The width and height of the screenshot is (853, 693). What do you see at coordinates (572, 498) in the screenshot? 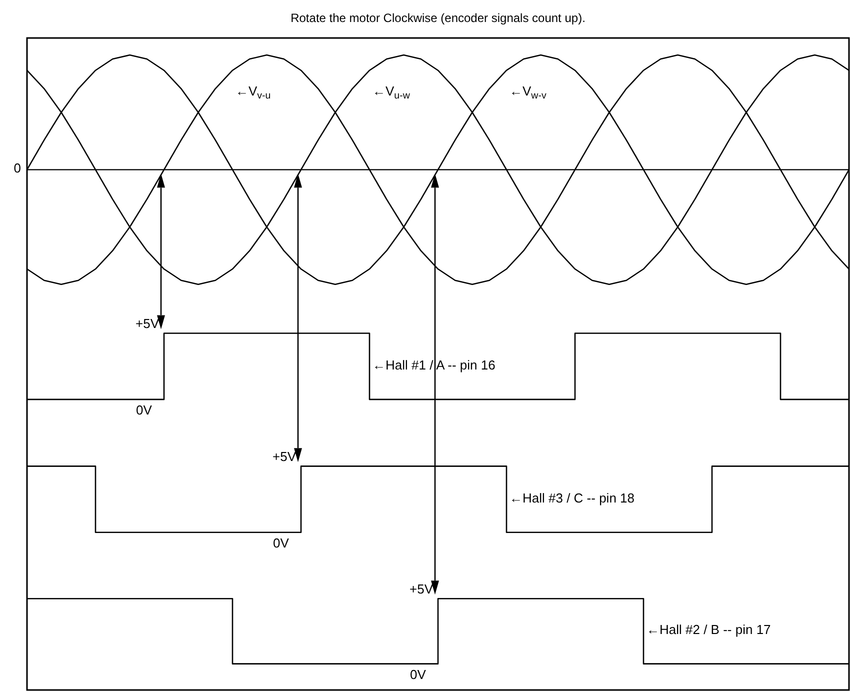
I see `series-label: ←Hall #3 / C -- pin 18` at bounding box center [572, 498].